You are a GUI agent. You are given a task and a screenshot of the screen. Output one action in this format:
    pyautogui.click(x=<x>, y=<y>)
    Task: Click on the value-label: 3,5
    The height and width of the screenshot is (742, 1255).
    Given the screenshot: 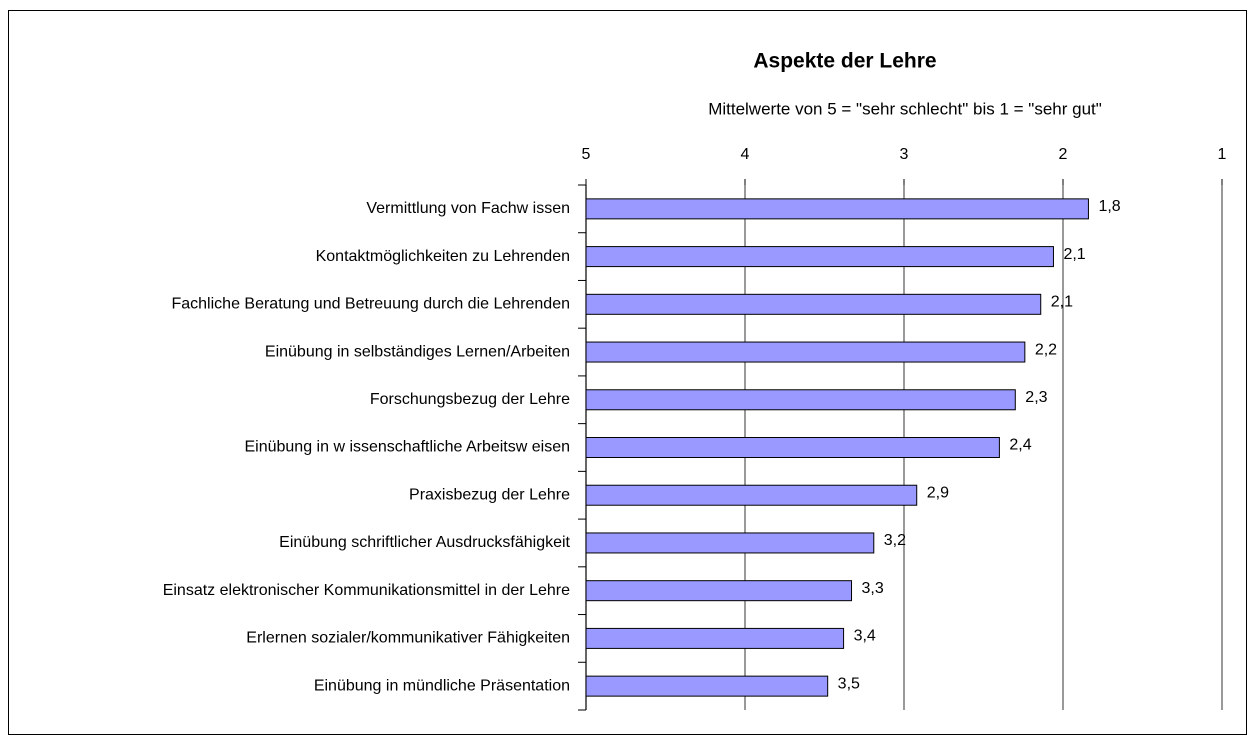 What is the action you would take?
    pyautogui.click(x=849, y=683)
    